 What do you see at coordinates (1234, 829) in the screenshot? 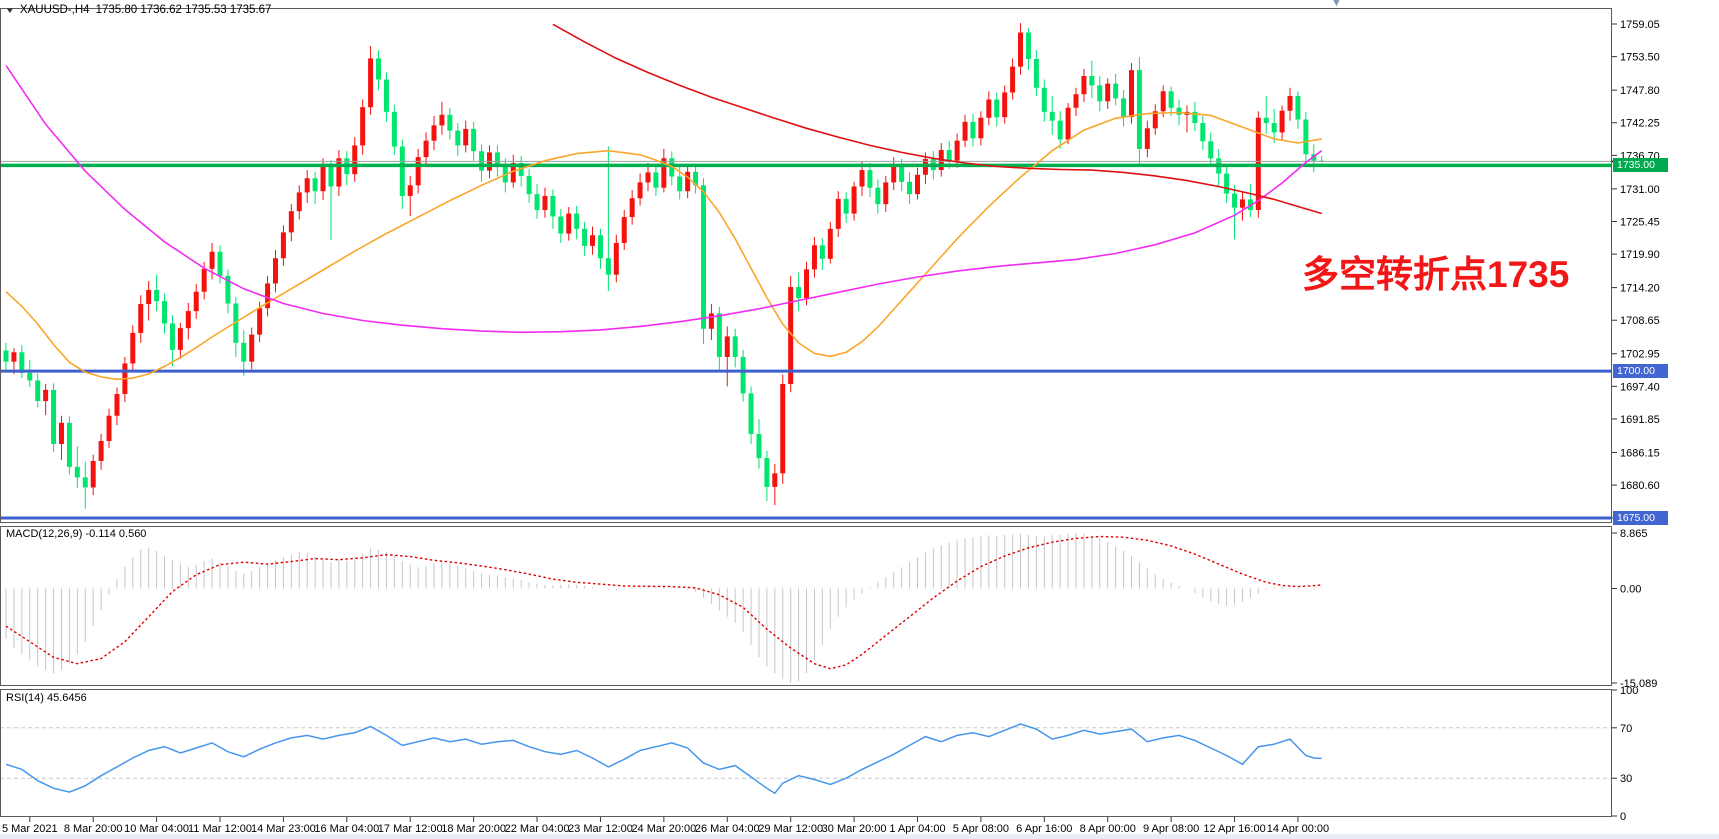
I see `time-axis-label: 12 Apr 16:00` at bounding box center [1234, 829].